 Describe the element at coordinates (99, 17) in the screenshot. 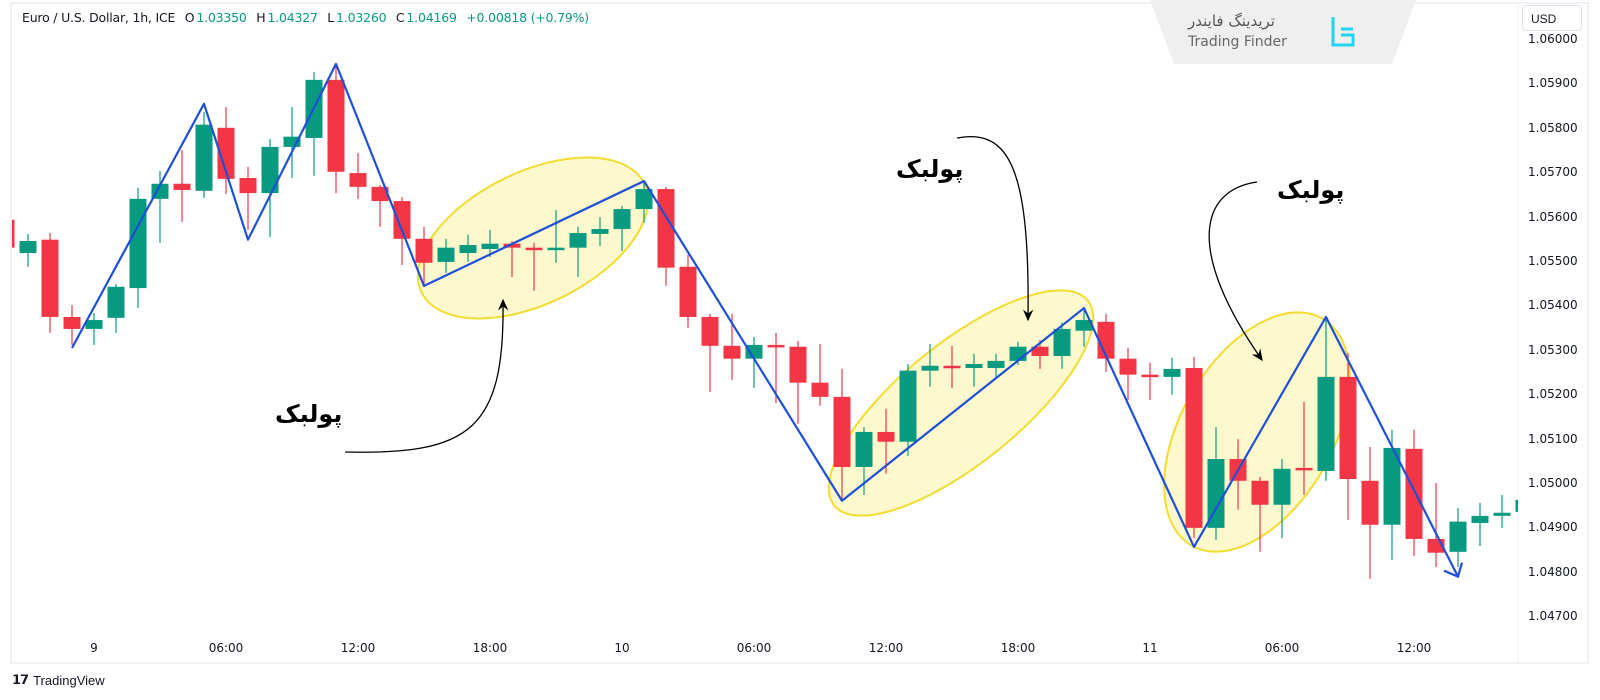

I see `symbol-title: Euro / U.S. Dollar, 1h, ICE` at that location.